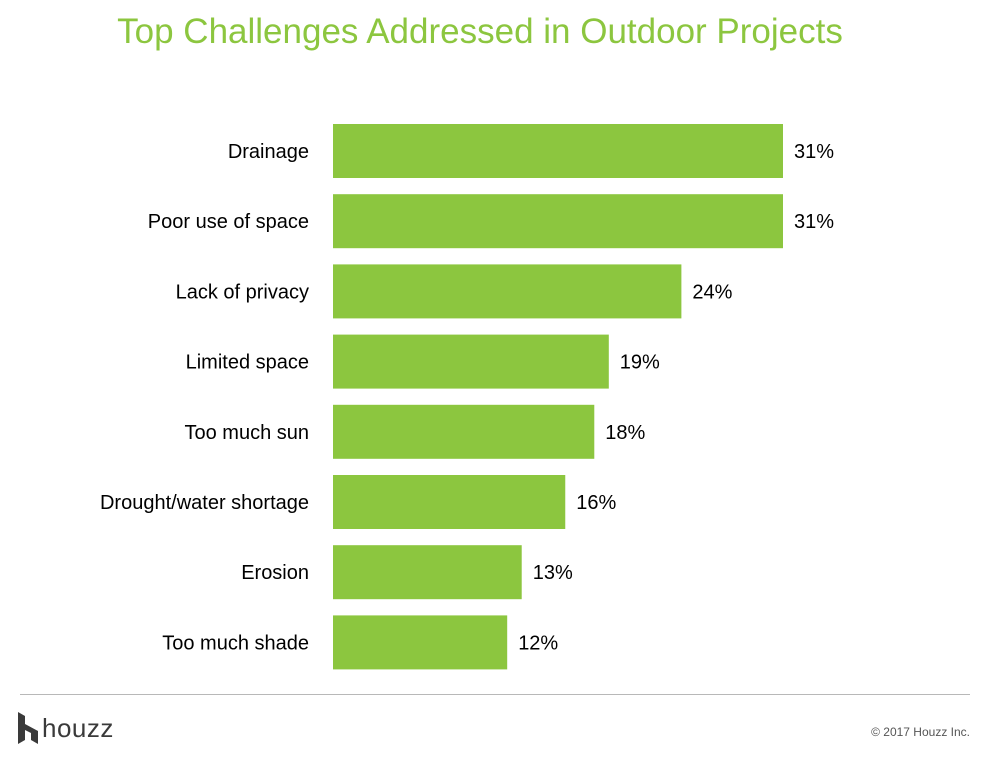  What do you see at coordinates (712, 292) in the screenshot?
I see `data-label: 24%` at bounding box center [712, 292].